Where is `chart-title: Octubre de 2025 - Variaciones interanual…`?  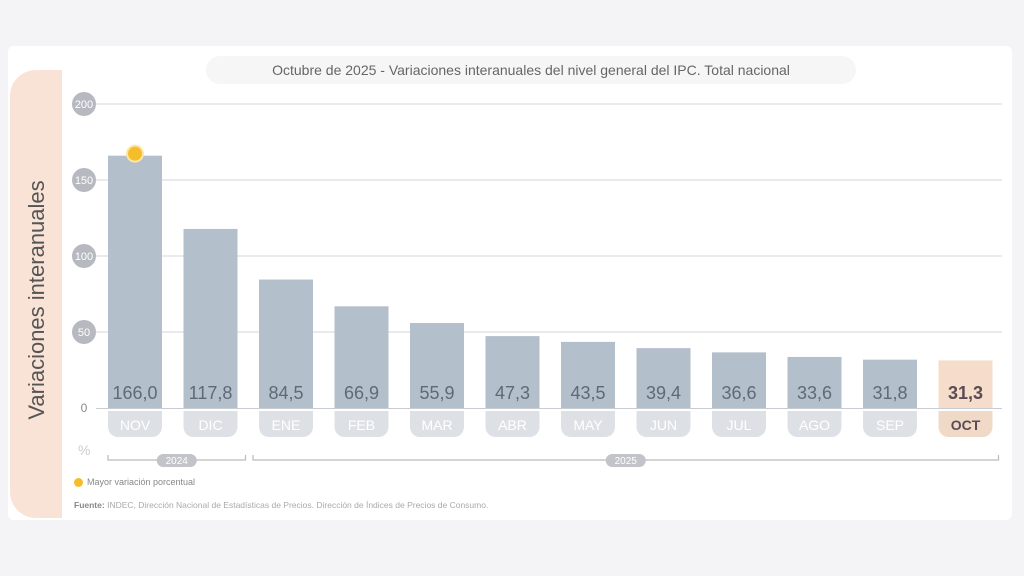
chart-title: Octubre de 2025 - Variaciones interanual… is located at coordinates (531, 70).